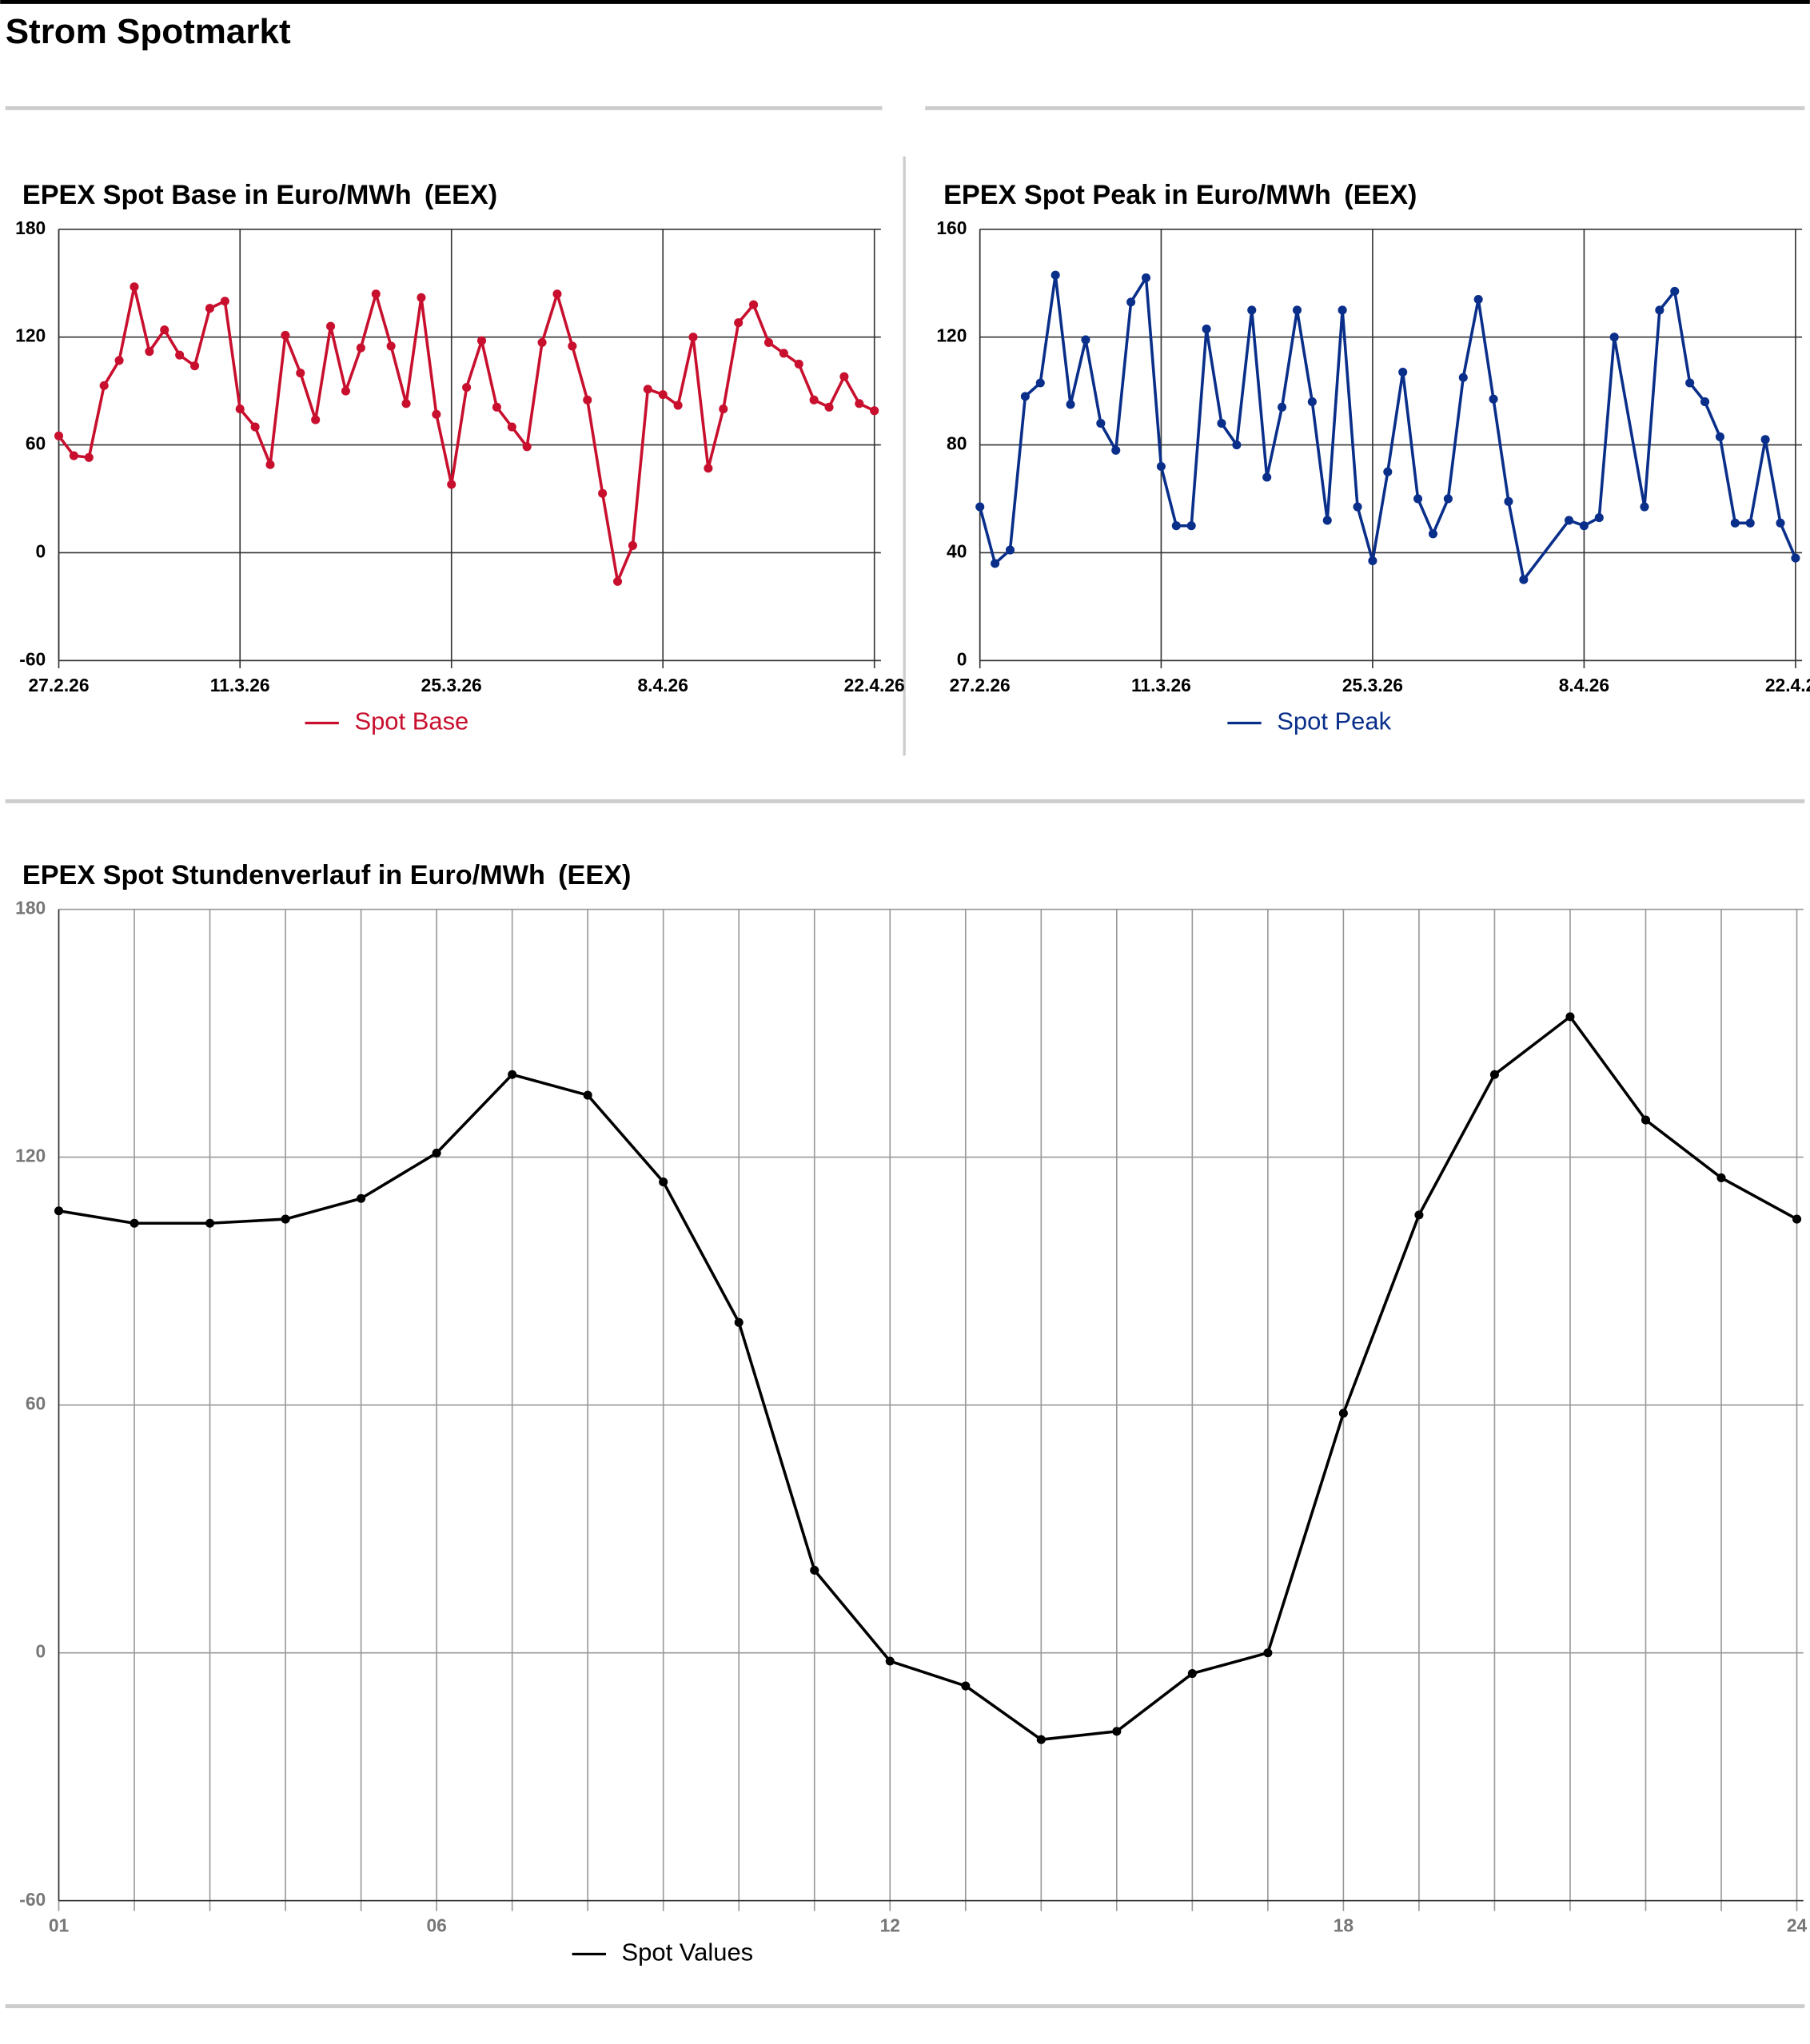 The height and width of the screenshot is (2044, 1810). What do you see at coordinates (59, 1925) in the screenshot?
I see `x-tick-label: 01` at bounding box center [59, 1925].